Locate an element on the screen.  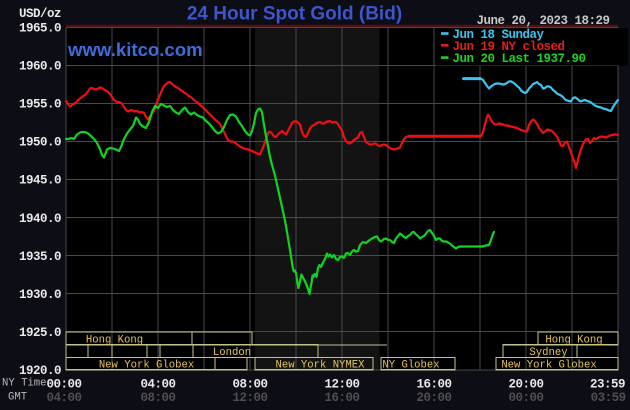
svg-text: 03:59 is located at coordinates (608, 398).